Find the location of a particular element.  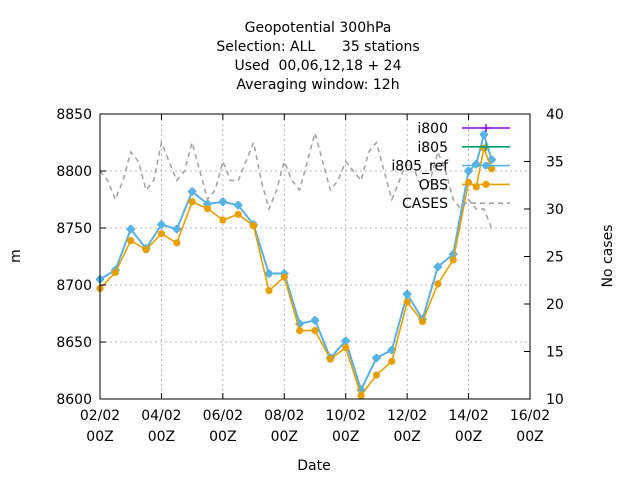

y-tick-label: 8750 is located at coordinates (74, 229).